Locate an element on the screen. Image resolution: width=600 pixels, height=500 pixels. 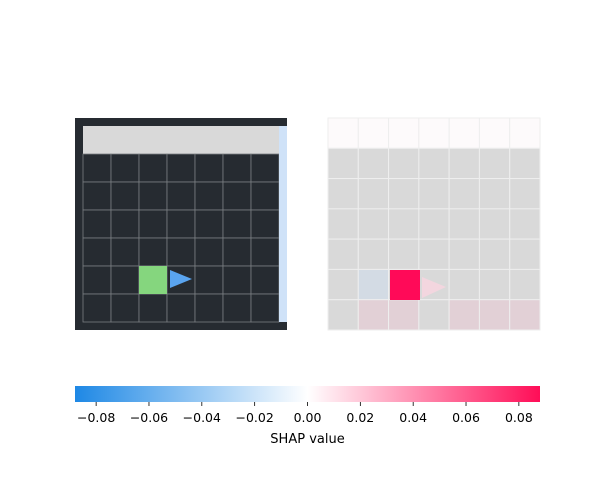
agent-cell is located at coordinates (153, 280).